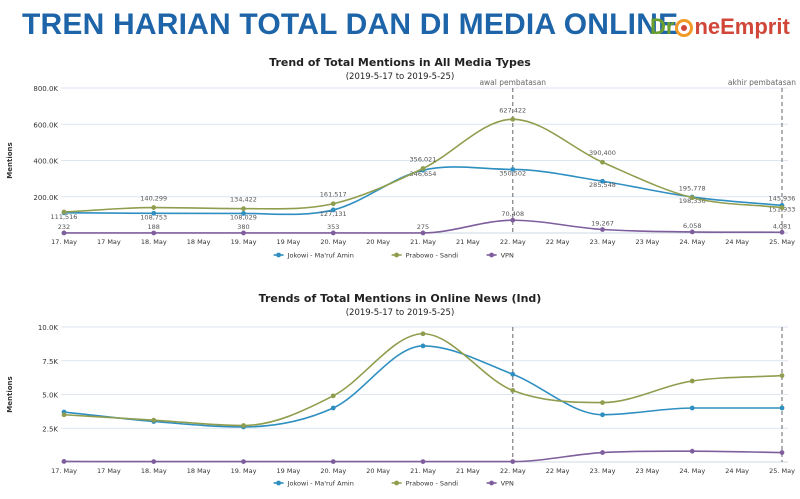 This screenshot has width=800, height=499. I want to click on x-minor-tick-label: 21 May, so click(468, 242).